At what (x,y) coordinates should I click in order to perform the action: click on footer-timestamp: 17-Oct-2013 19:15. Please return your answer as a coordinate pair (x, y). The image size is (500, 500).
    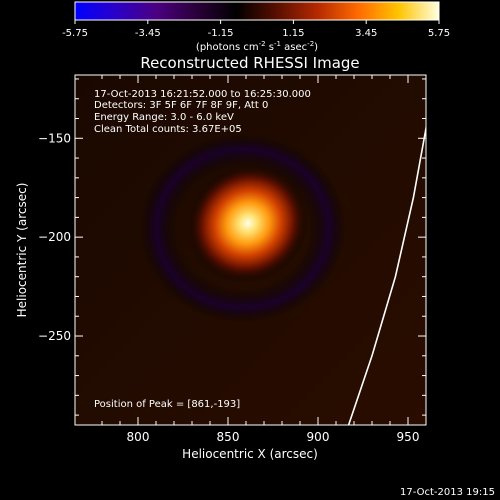
    Looking at the image, I should click on (447, 492).